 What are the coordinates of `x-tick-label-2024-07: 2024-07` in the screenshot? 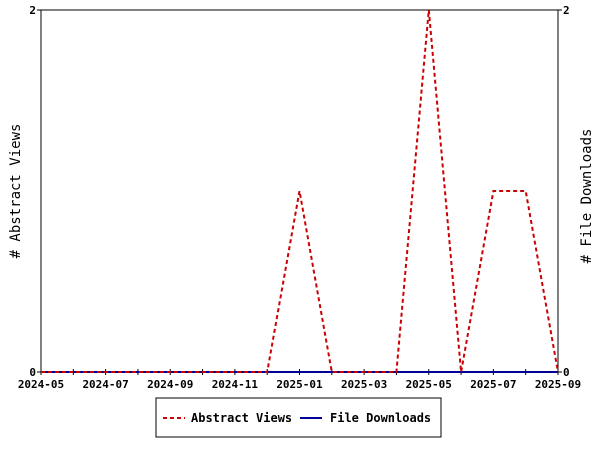 It's located at (105, 384).